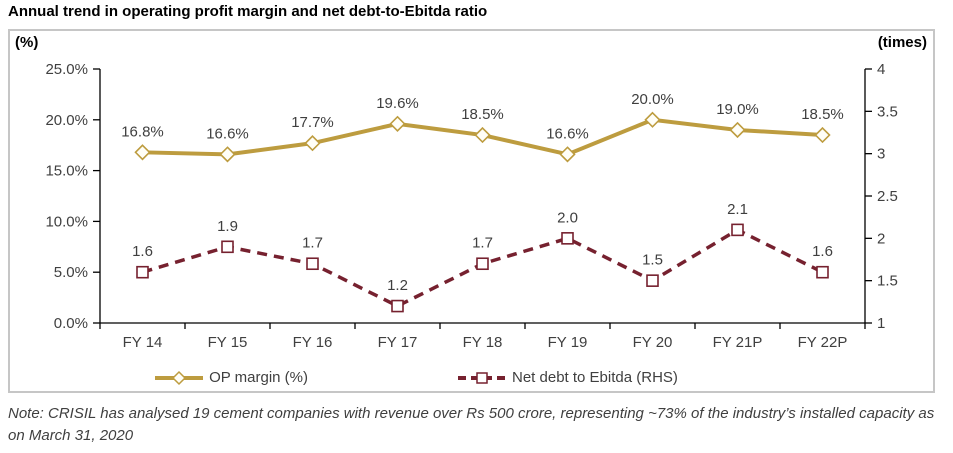 The height and width of the screenshot is (453, 953). What do you see at coordinates (823, 342) in the screenshot?
I see `x-category-label: FY 22P` at bounding box center [823, 342].